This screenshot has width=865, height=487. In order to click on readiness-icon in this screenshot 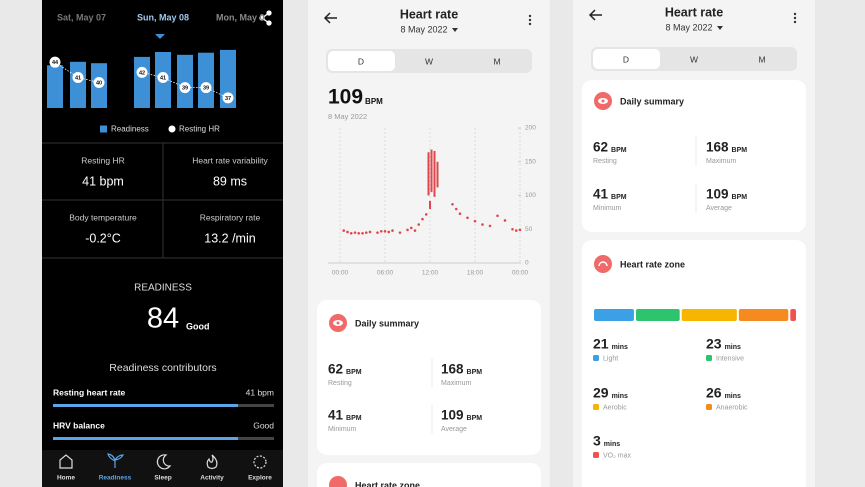, I will do `click(115, 460)`.